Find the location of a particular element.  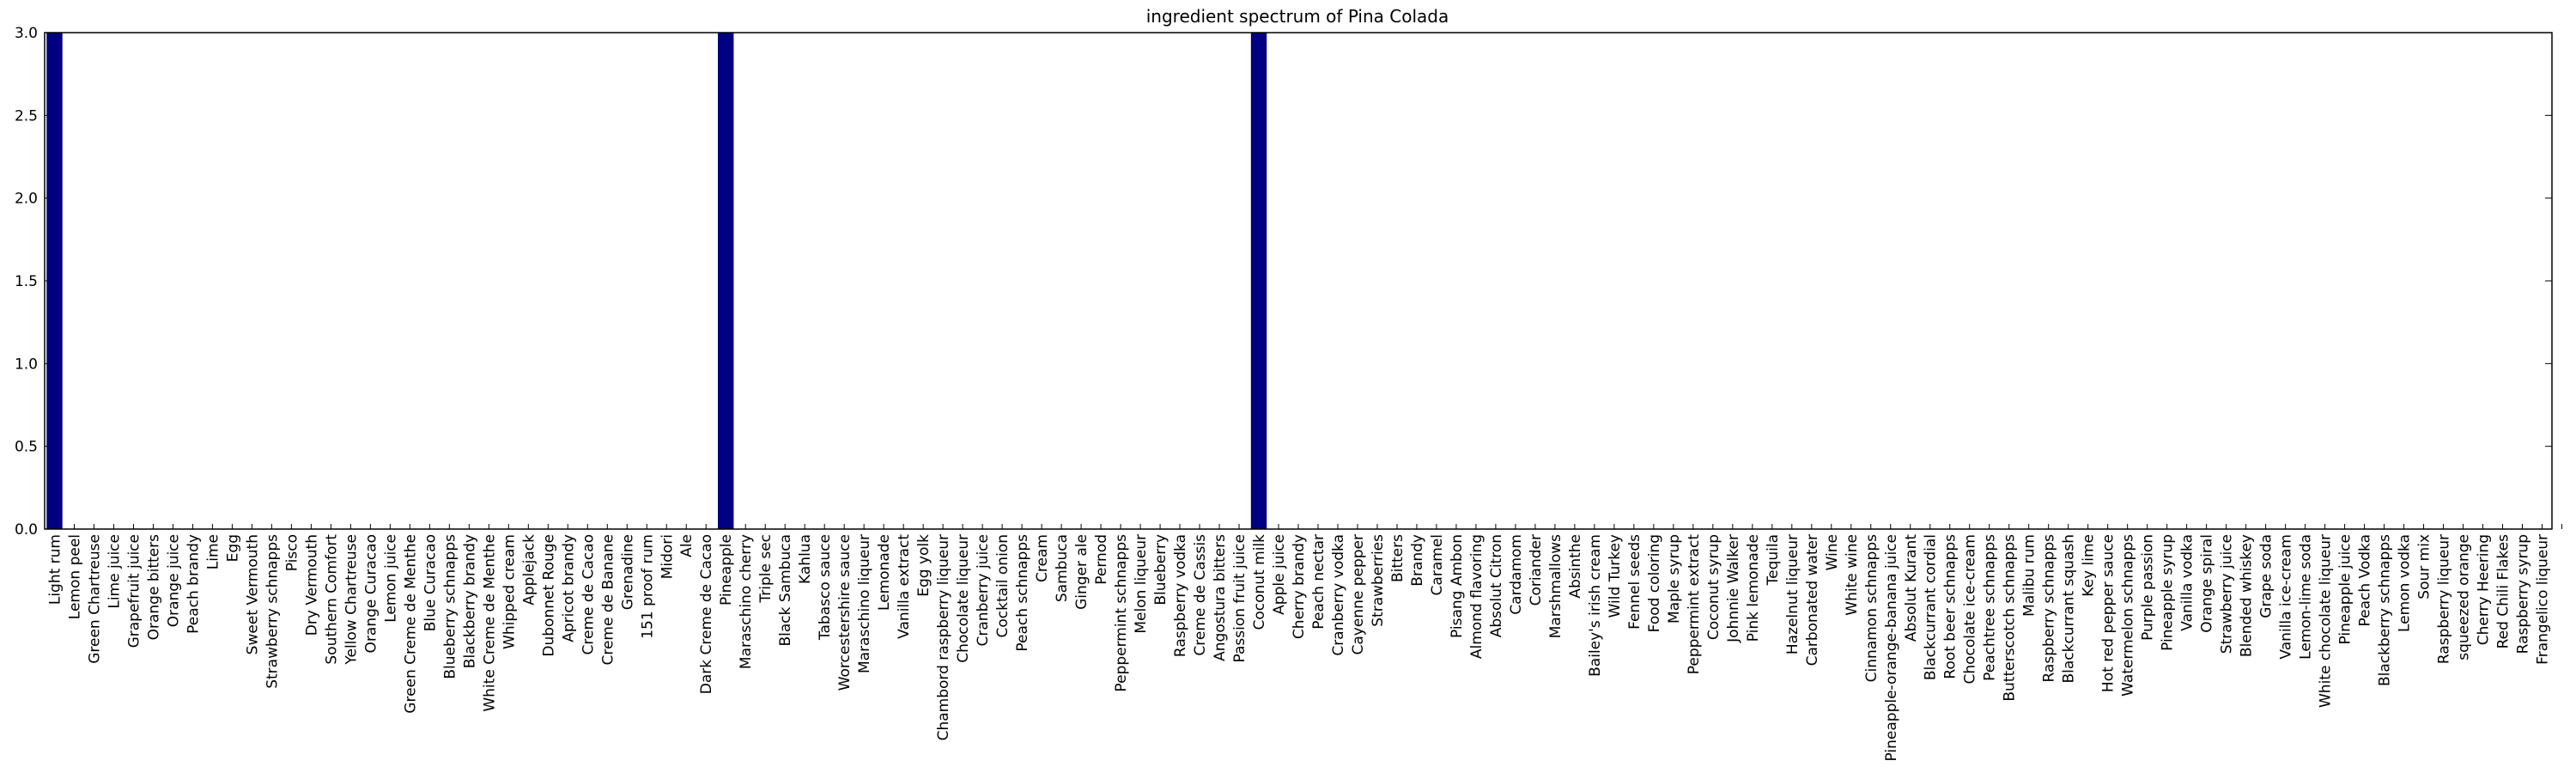

x-tick-label: Sour mix is located at coordinates (2424, 567).